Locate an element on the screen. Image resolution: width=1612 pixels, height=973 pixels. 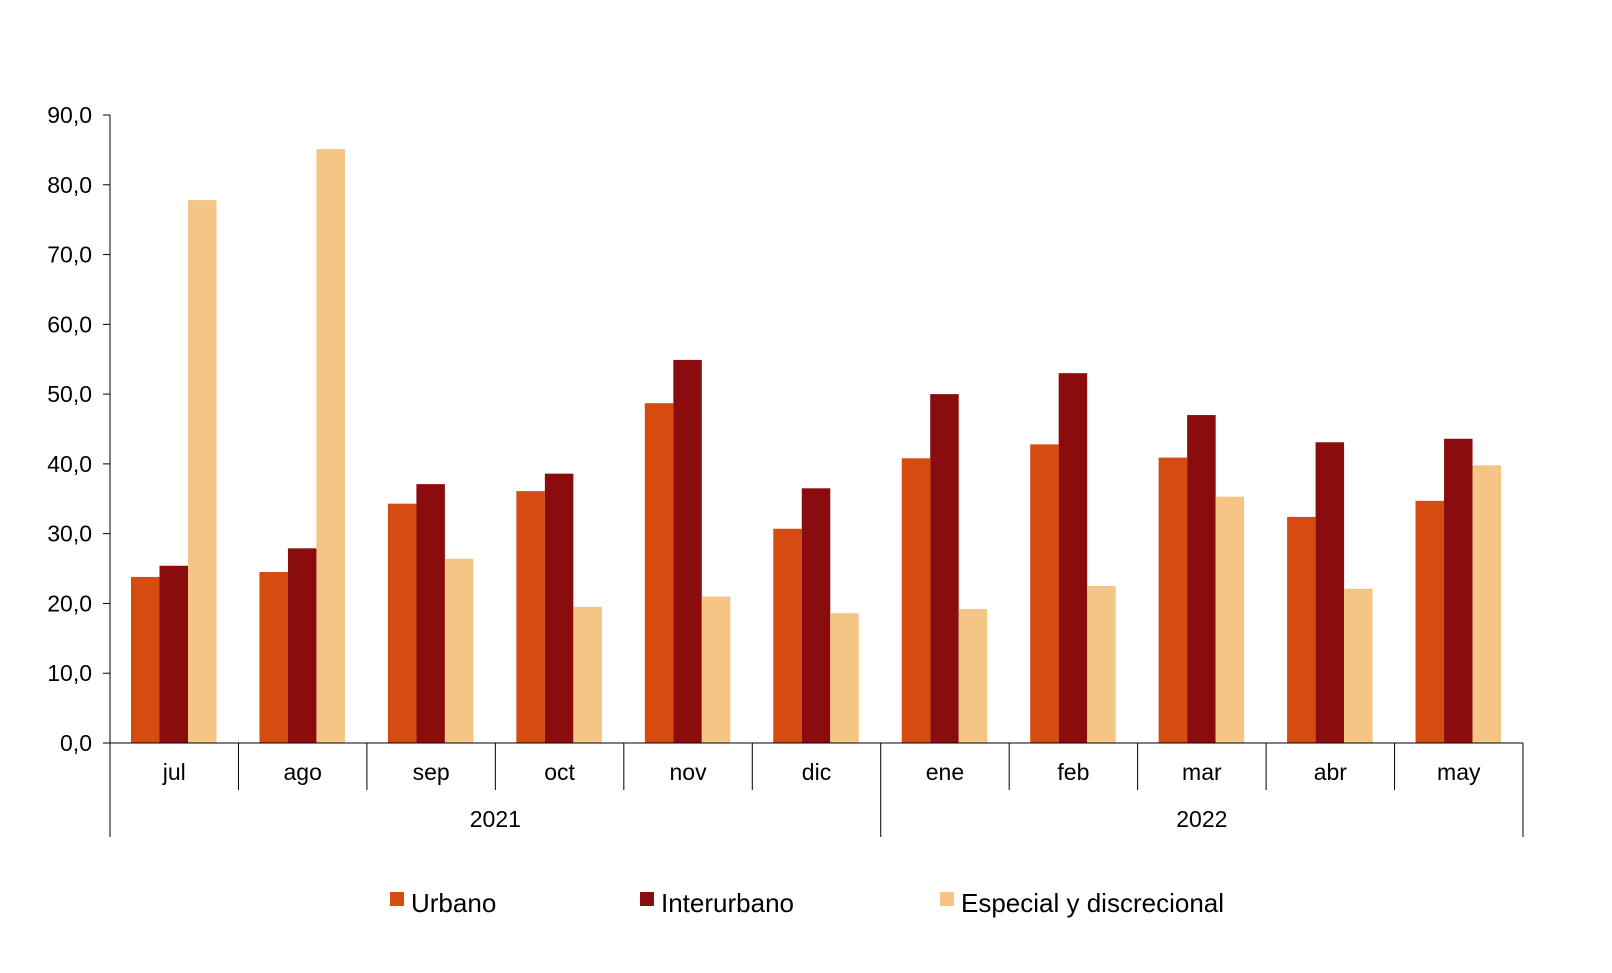
legend-item-urbano-swatch is located at coordinates (397, 899).